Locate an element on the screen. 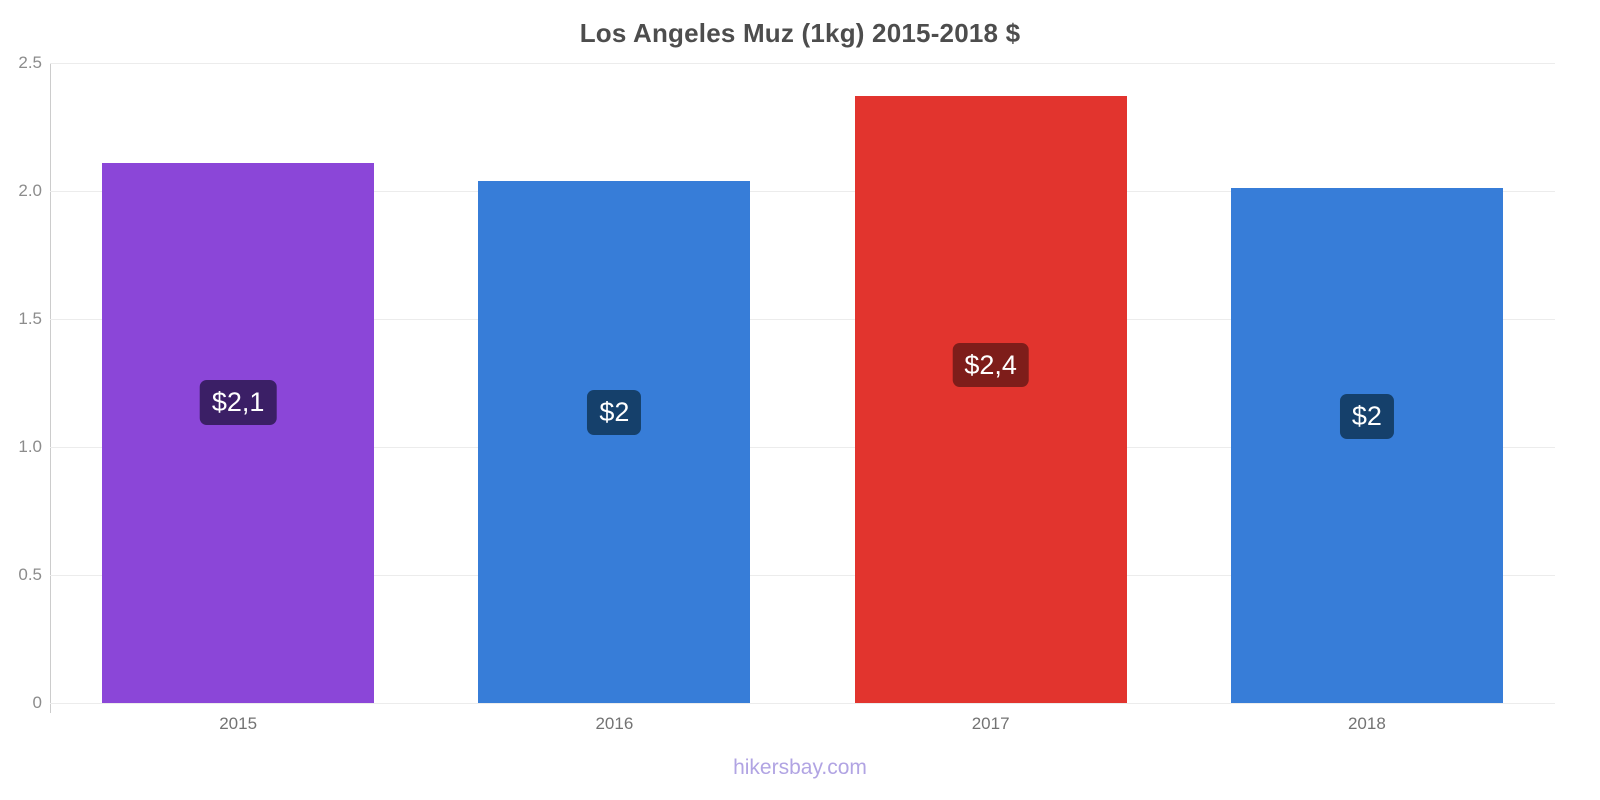  chart-title: Los Angeles Muz (1kg) 2015-2018 $ is located at coordinates (800, 33).